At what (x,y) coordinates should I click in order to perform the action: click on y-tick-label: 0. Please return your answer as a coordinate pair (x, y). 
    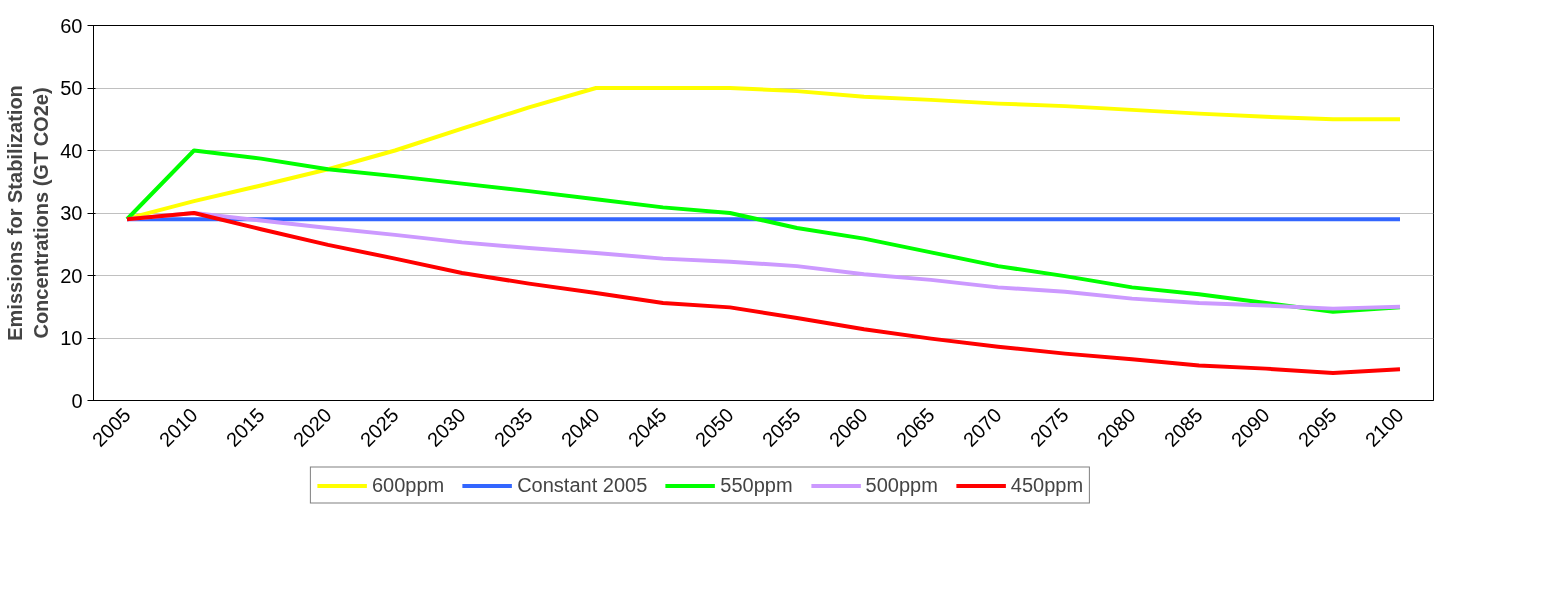
    Looking at the image, I should click on (77, 400).